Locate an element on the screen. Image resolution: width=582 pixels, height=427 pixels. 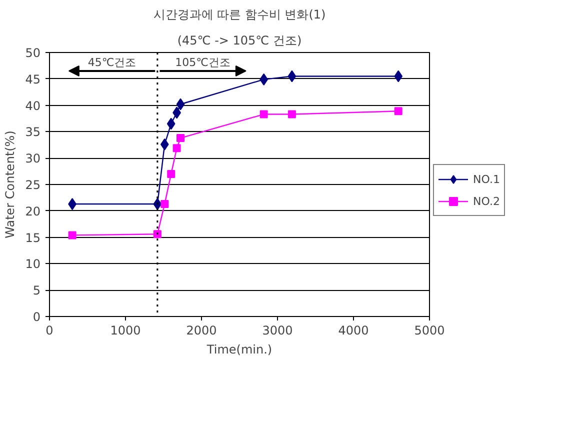
y-tick-label: 5 is located at coordinates (36, 291).